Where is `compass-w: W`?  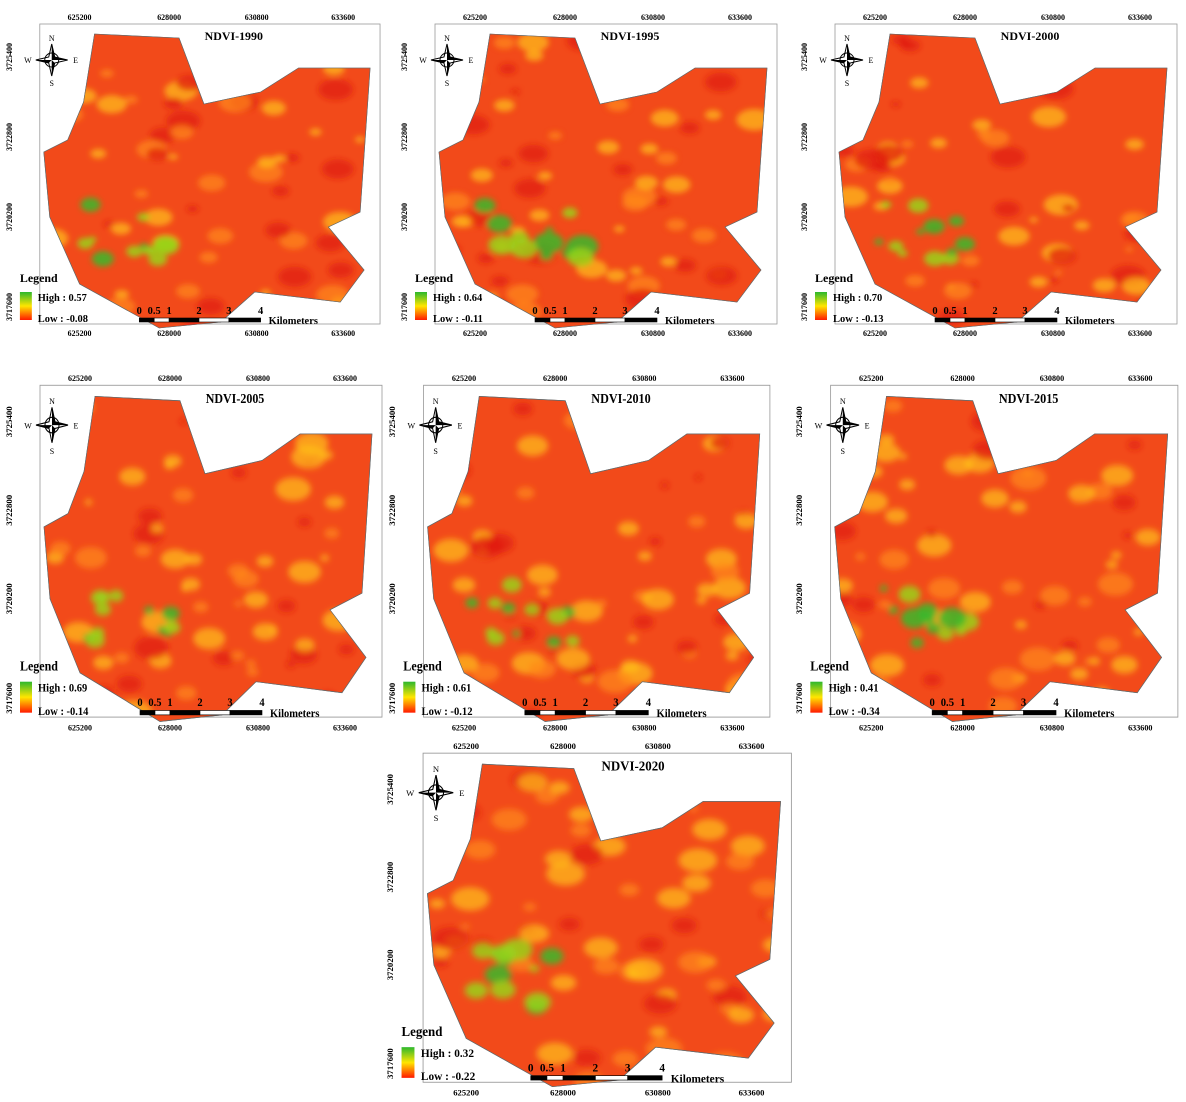 compass-w: W is located at coordinates (28, 425).